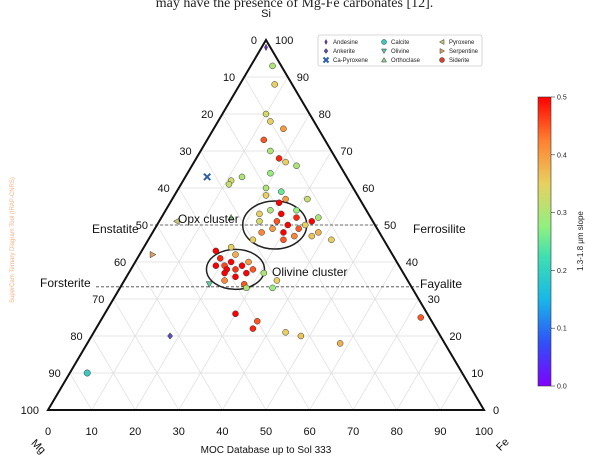 The height and width of the screenshot is (455, 589). Describe the element at coordinates (440, 432) in the screenshot. I see `bottom-tick-label: 90` at that location.